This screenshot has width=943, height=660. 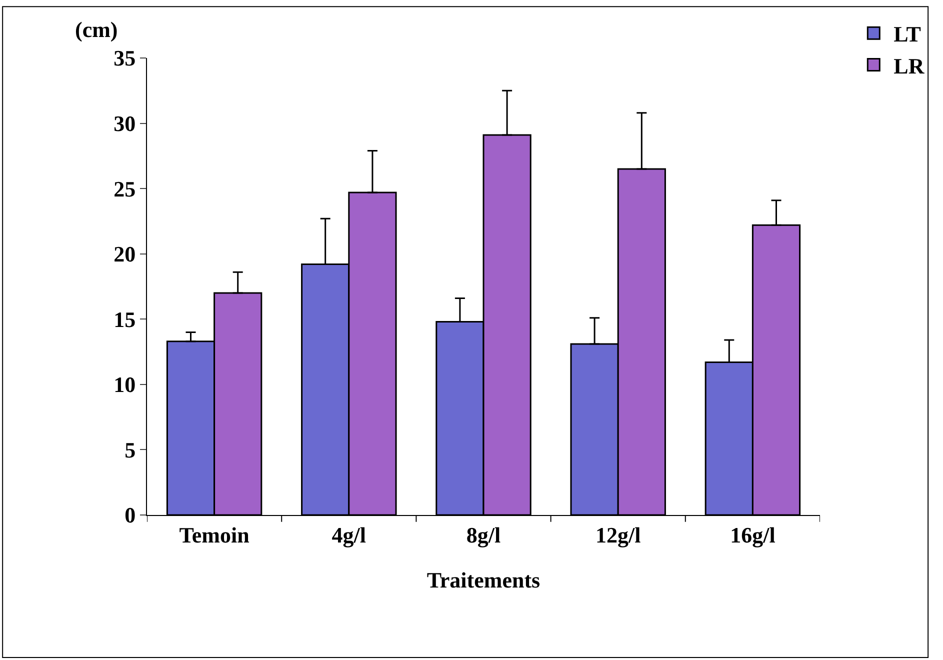 What do you see at coordinates (214, 535) in the screenshot?
I see `x-tick-label: Temoin` at bounding box center [214, 535].